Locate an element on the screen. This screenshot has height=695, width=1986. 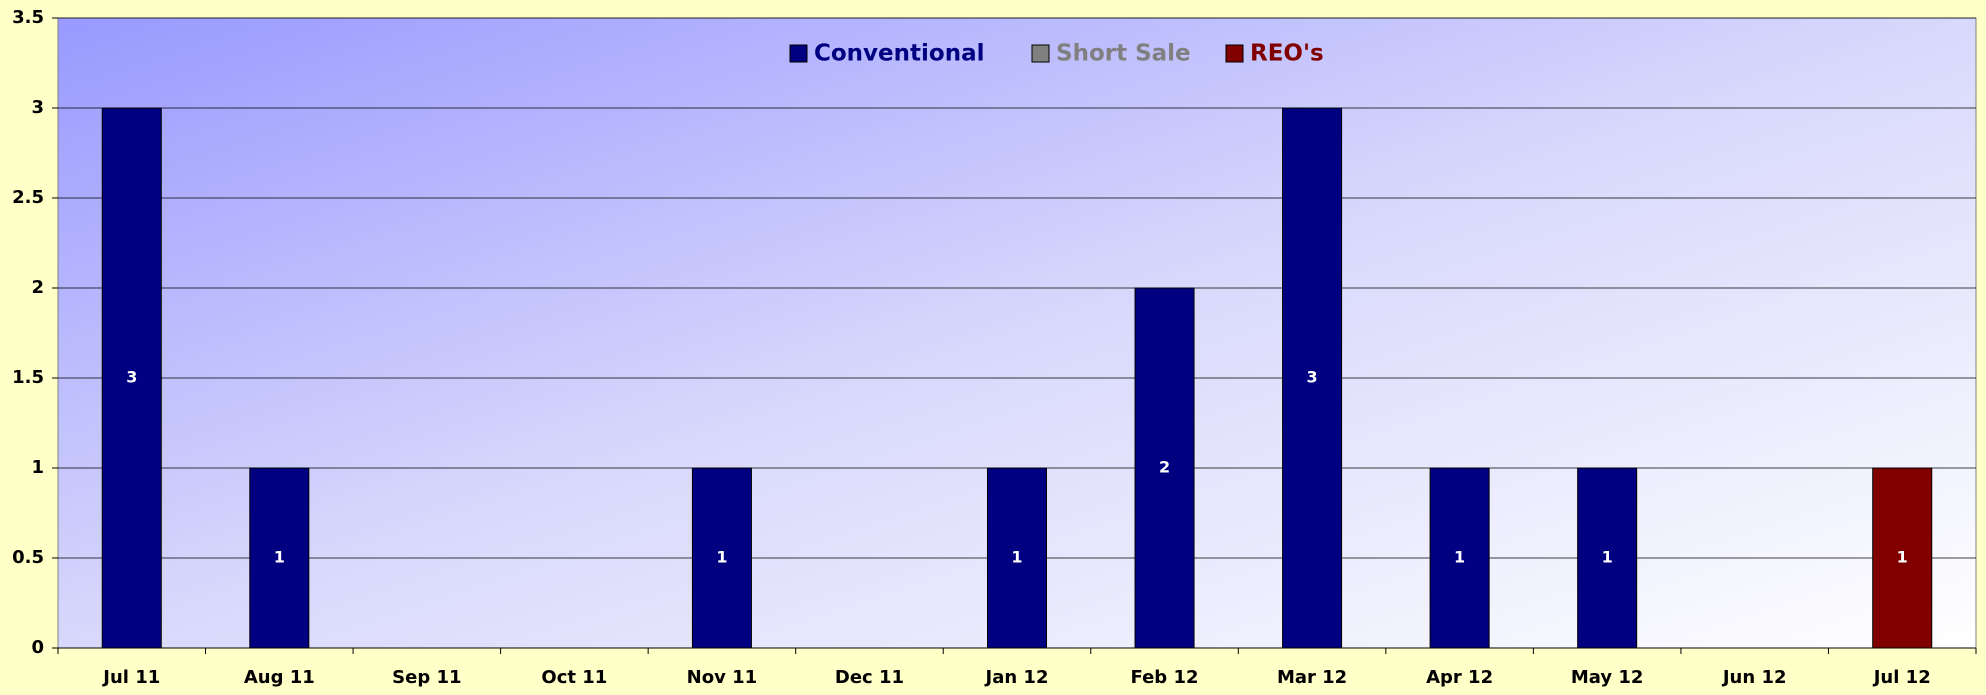
y-tick-label: 2 is located at coordinates (37, 287).